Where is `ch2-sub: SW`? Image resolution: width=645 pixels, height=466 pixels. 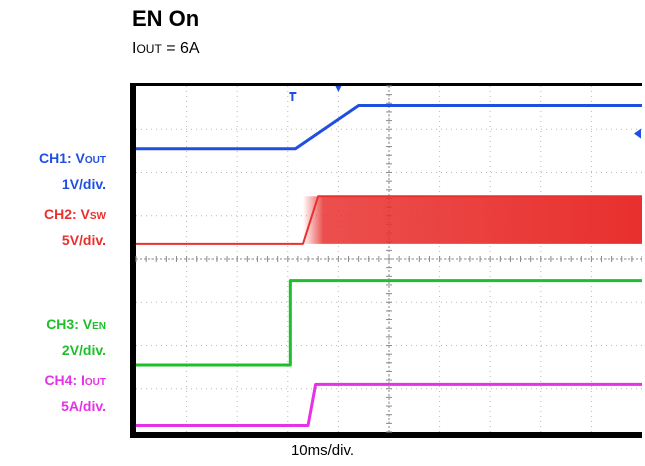 ch2-sub: SW is located at coordinates (97, 216).